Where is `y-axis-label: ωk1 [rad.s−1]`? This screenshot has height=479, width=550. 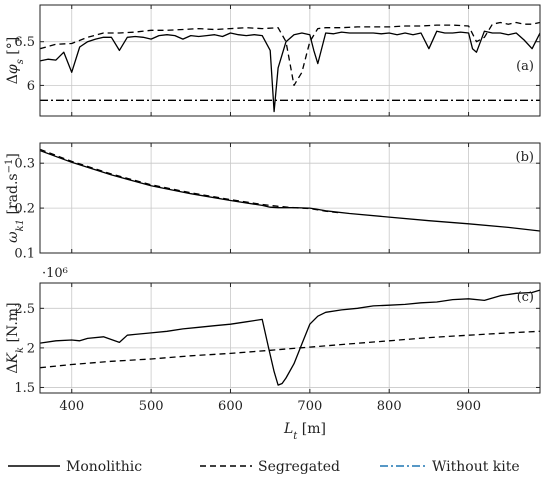
y-axis-label: ωk1 [rad.s−1] is located at coordinates (15, 198).